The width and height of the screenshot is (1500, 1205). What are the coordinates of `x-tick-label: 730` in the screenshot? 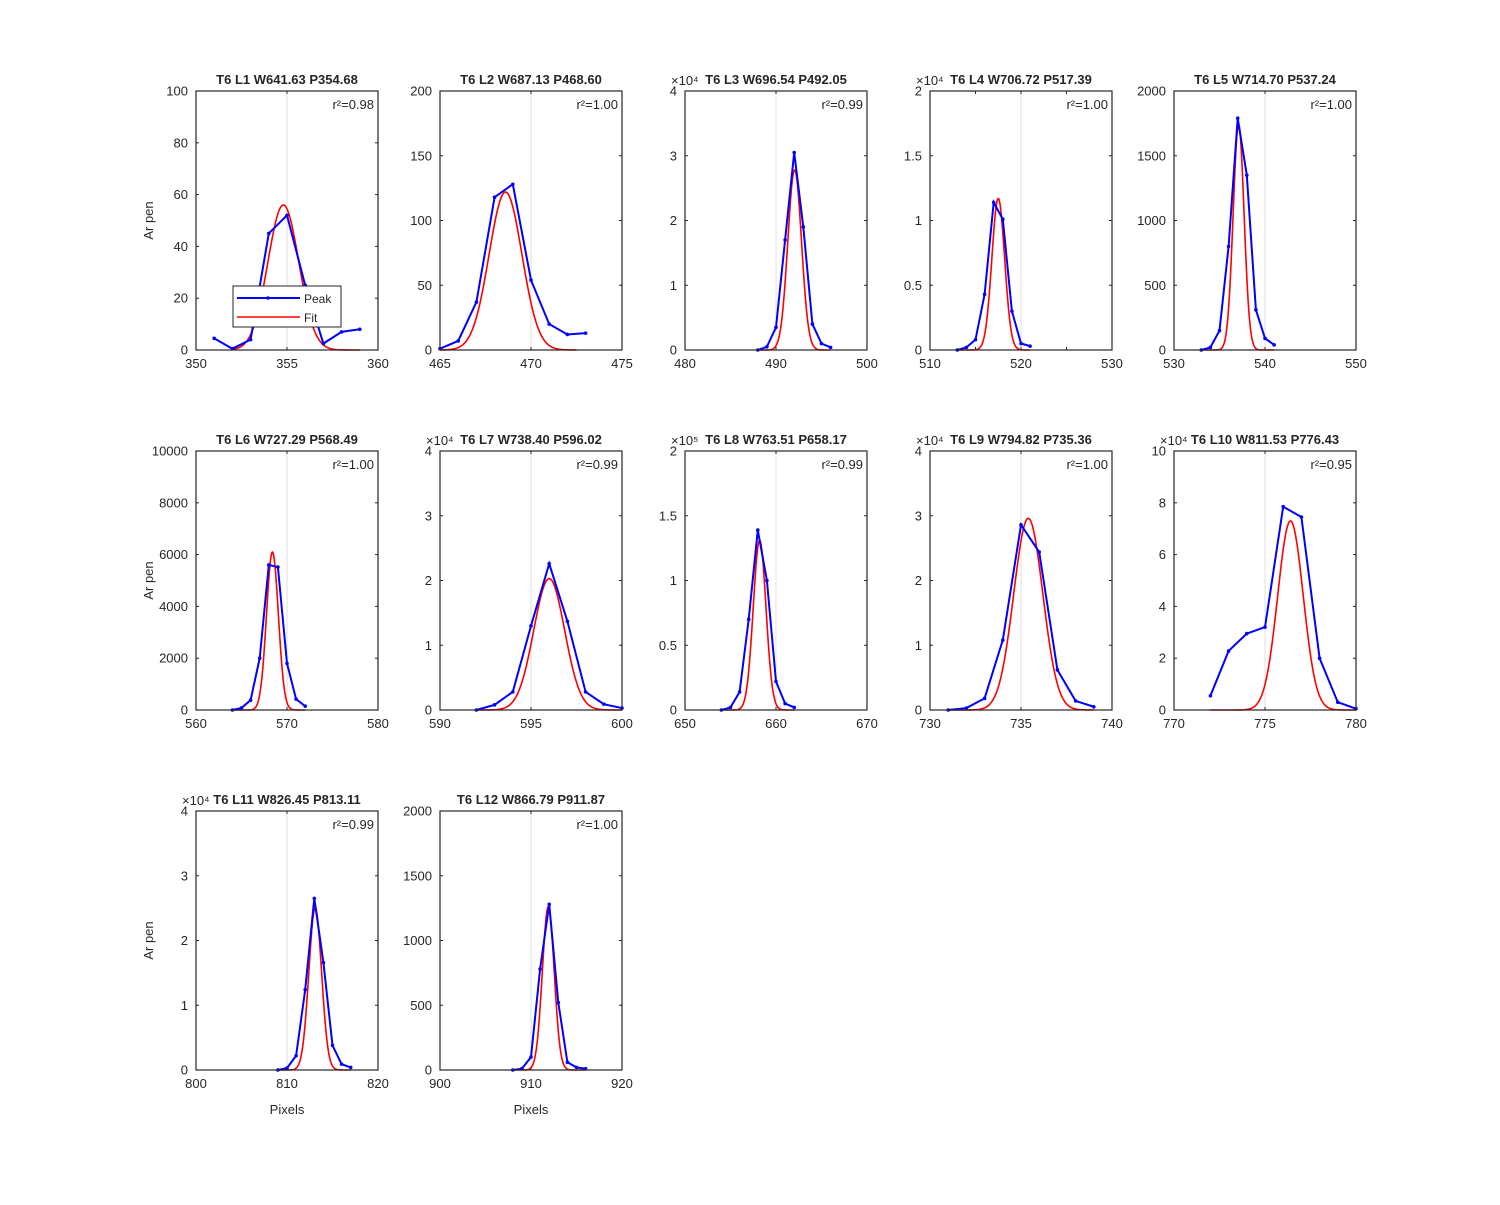 It's located at (930, 723).